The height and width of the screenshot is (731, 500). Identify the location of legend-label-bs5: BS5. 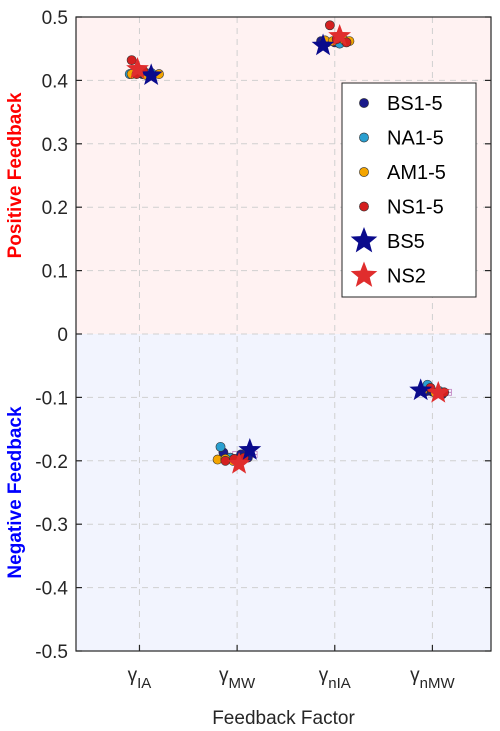
(406, 242).